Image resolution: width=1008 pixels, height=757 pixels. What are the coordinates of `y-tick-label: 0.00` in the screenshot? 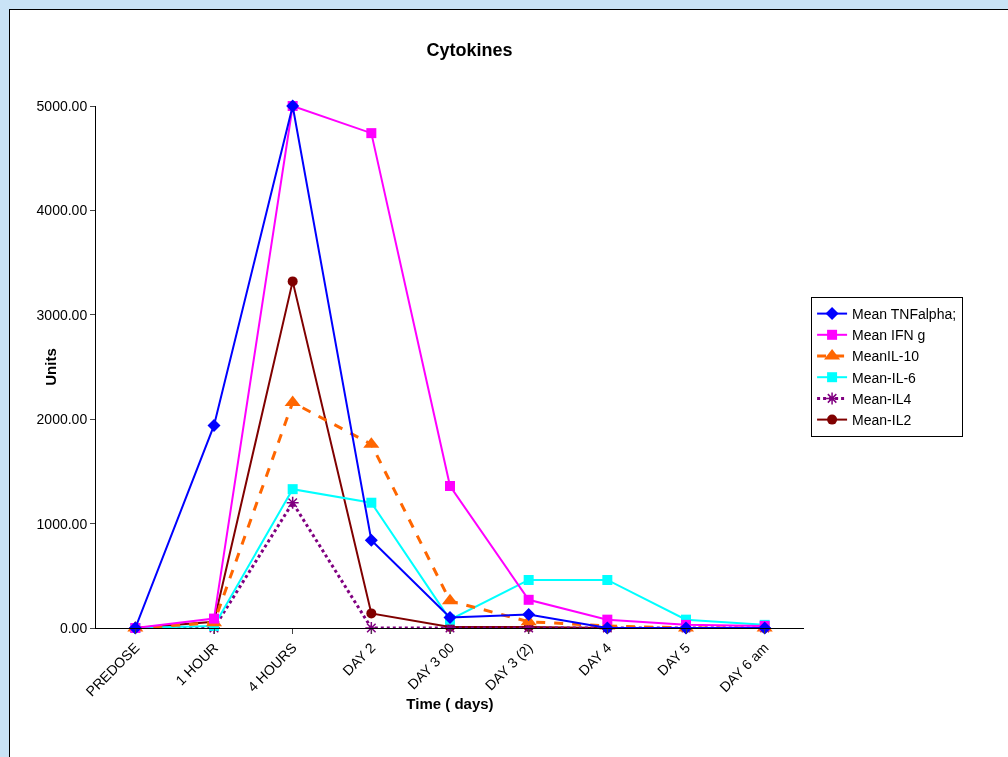 It's located at (73, 627).